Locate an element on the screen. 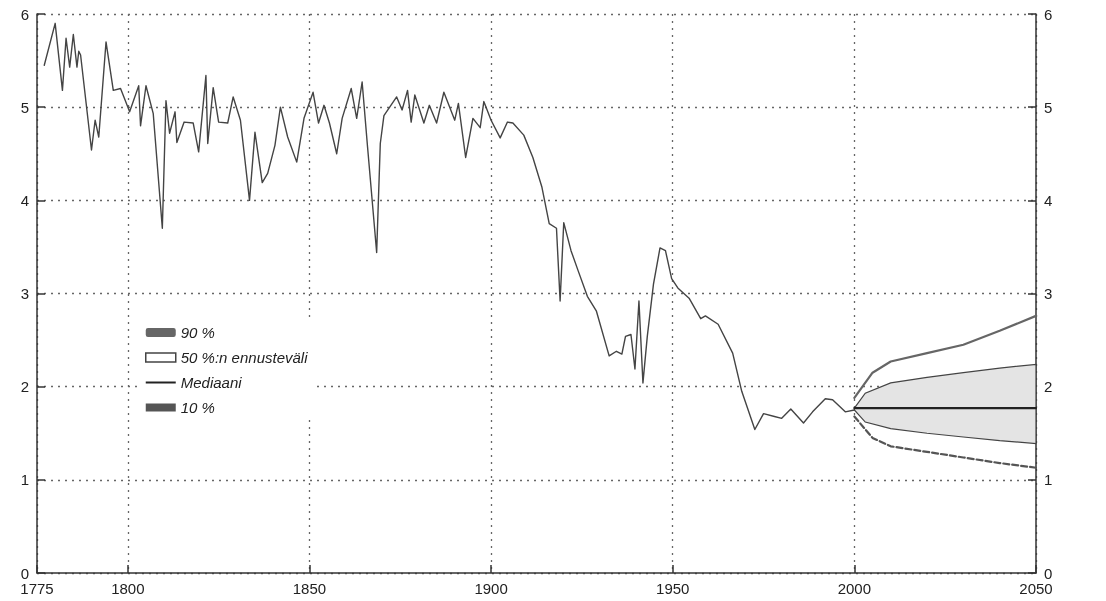 This screenshot has width=1106, height=601. y-tick-label: 4 is located at coordinates (24, 200).